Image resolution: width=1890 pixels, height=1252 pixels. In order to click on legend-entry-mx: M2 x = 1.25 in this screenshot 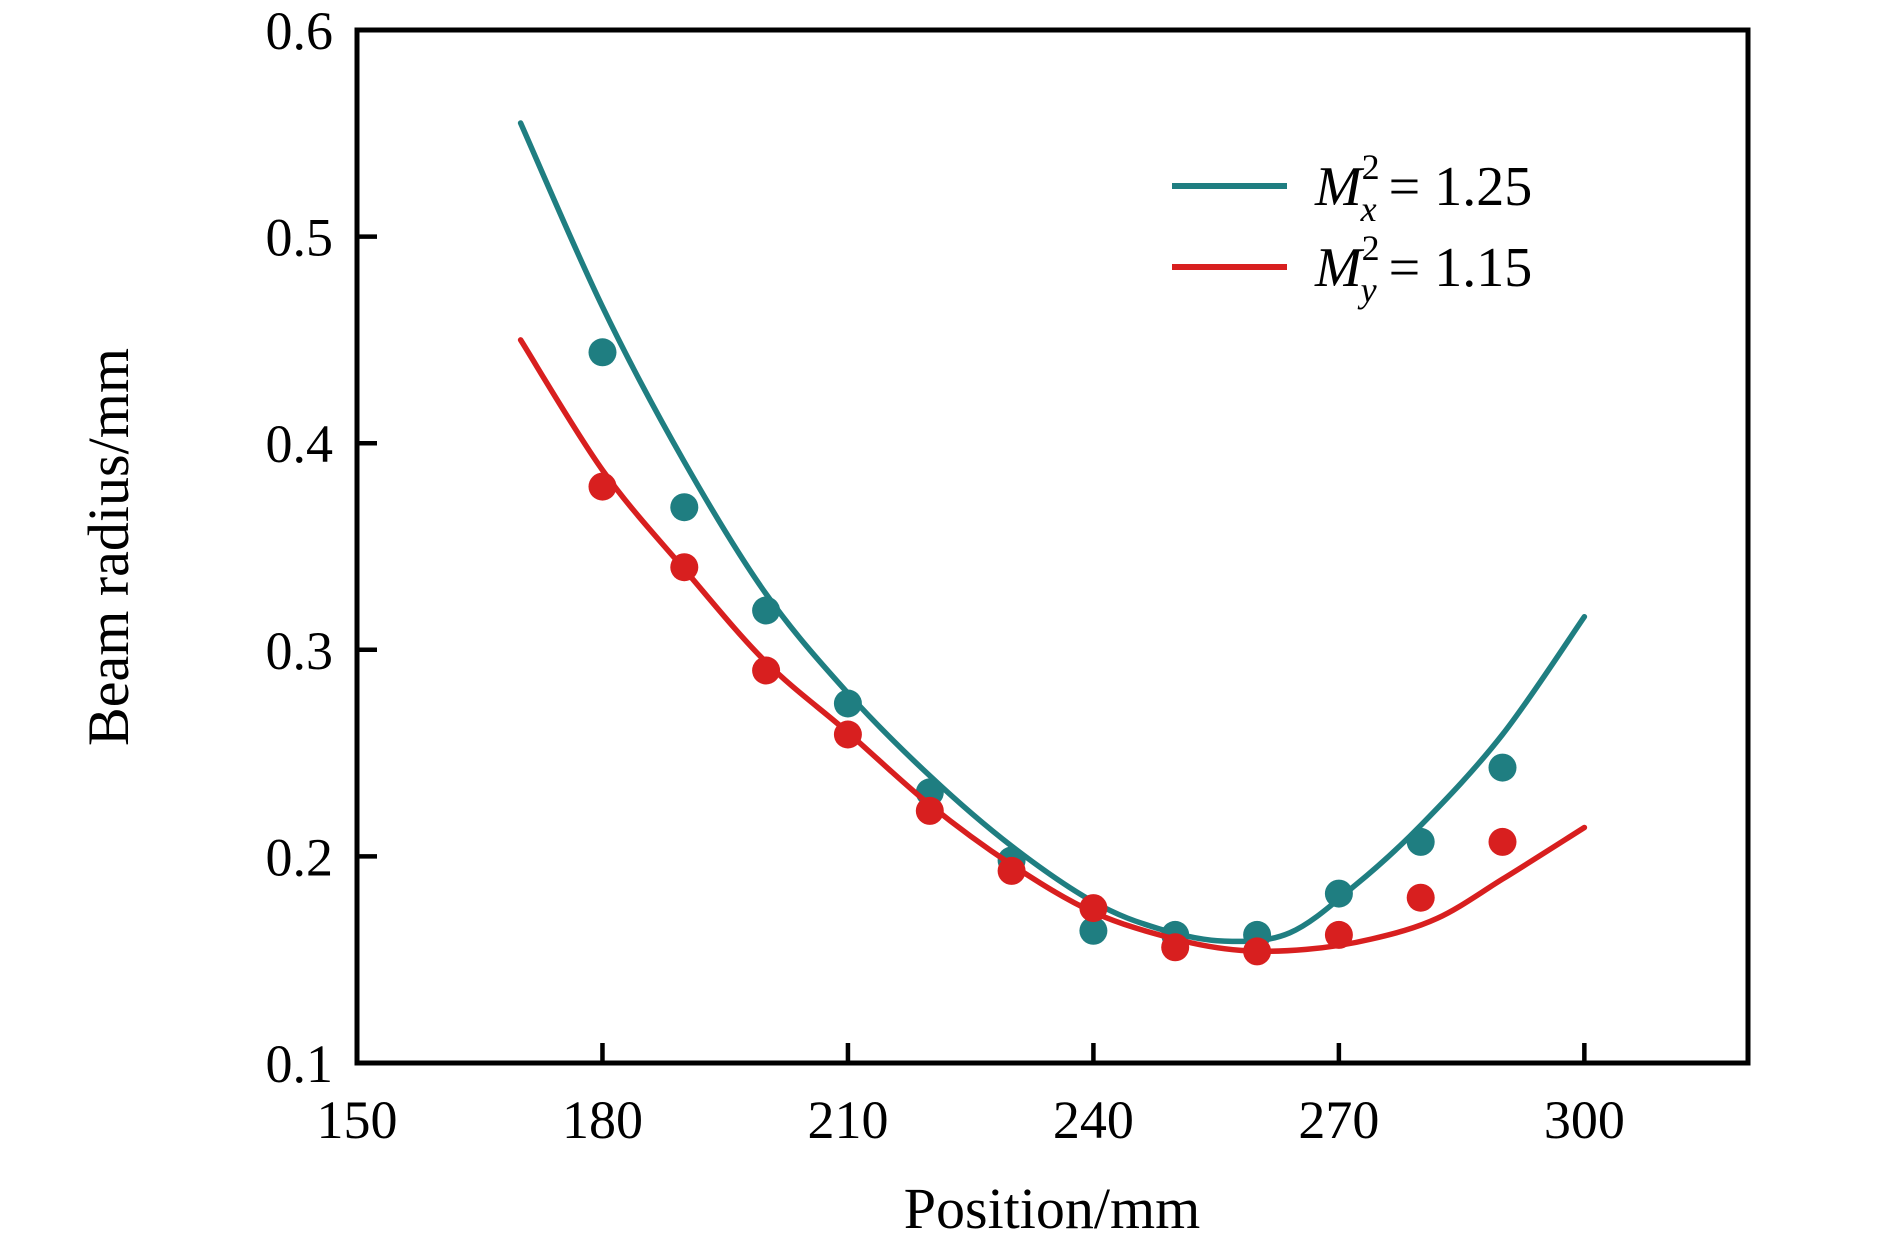, I will do `click(1352, 188)`.